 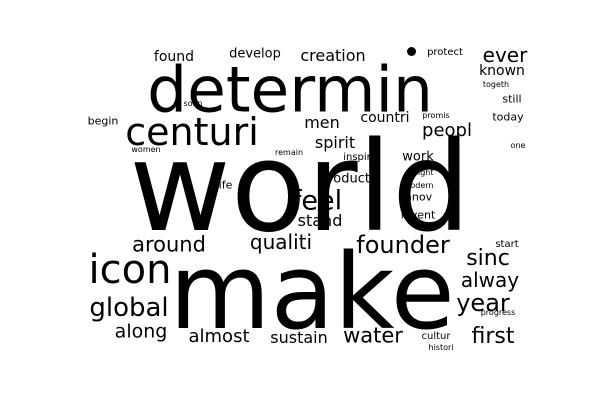 I want to click on word-begin: begin, so click(x=103, y=121).